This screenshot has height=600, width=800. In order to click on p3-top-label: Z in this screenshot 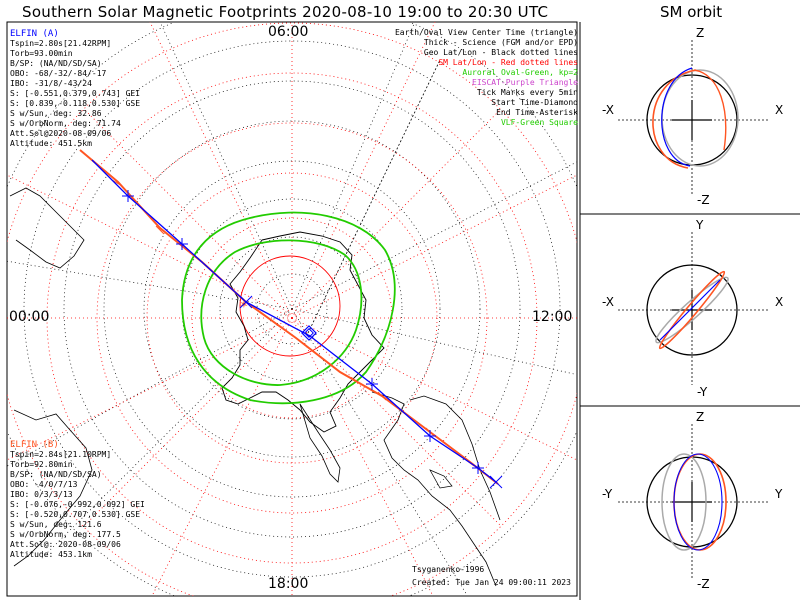, I will do `click(700, 417)`.